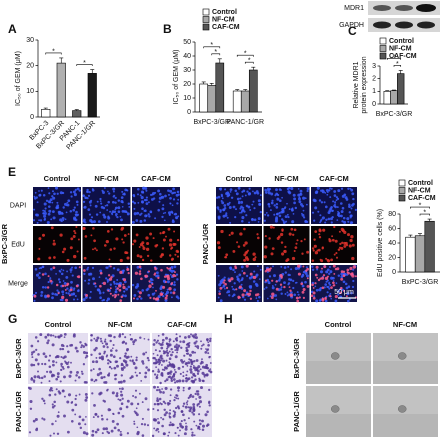  What do you see at coordinates (187, 70) in the screenshot?
I see `y-tick-label: 30` at bounding box center [187, 70].